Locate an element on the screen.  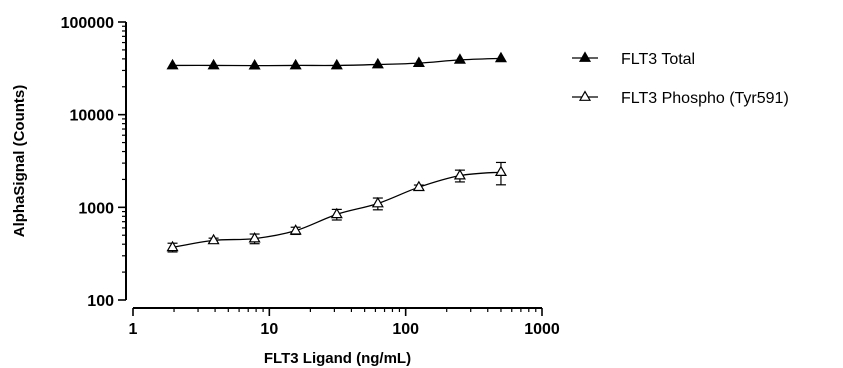
series-total is located at coordinates (336, 60).